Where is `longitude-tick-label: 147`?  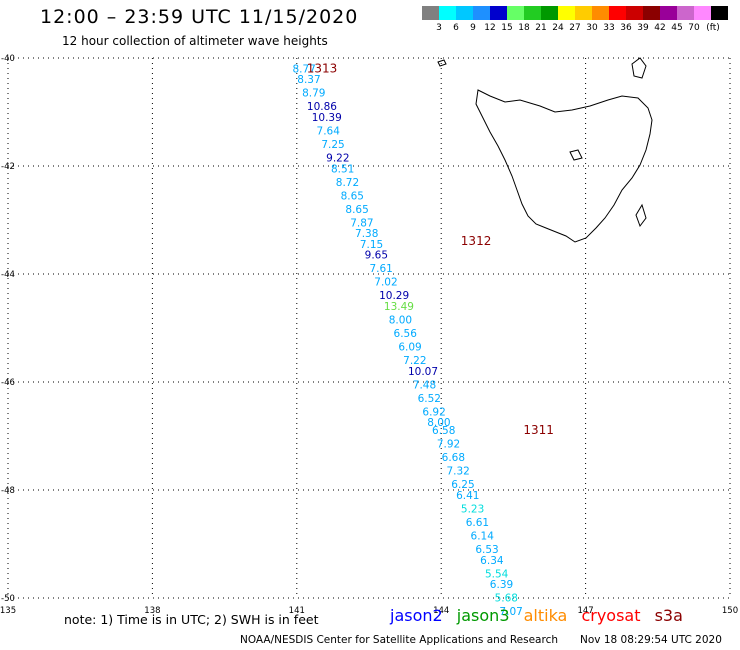 longitude-tick-label: 147 is located at coordinates (585, 611).